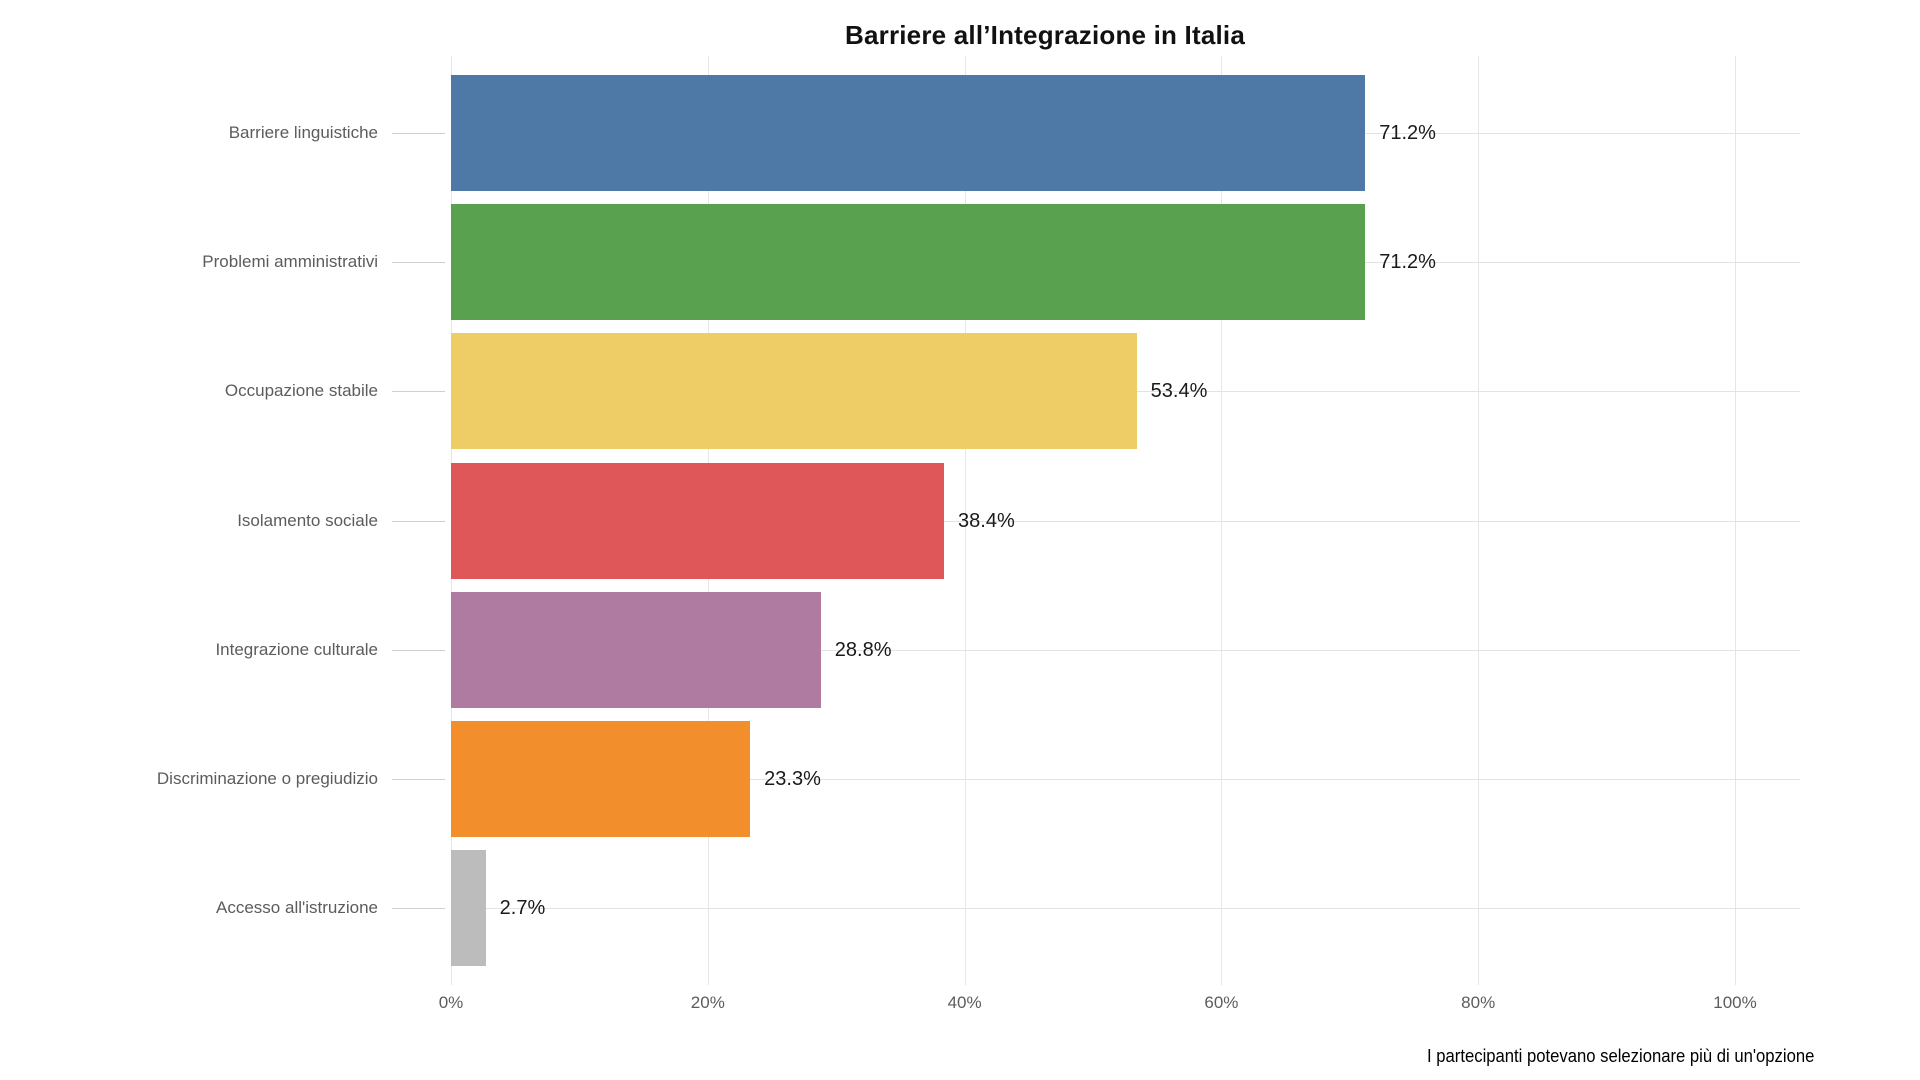  What do you see at coordinates (297, 907) in the screenshot?
I see `category-label: Accesso all'istruzione` at bounding box center [297, 907].